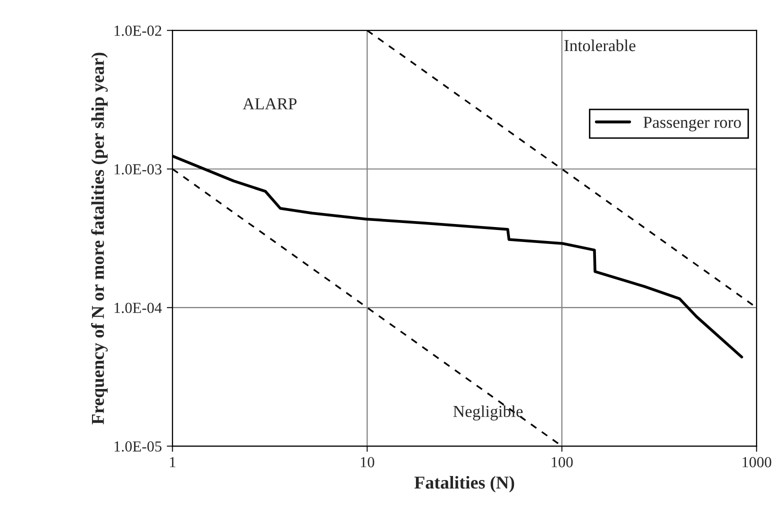 Image resolution: width=784 pixels, height=507 pixels. What do you see at coordinates (269, 104) in the screenshot?
I see `annotation: ALARP` at bounding box center [269, 104].